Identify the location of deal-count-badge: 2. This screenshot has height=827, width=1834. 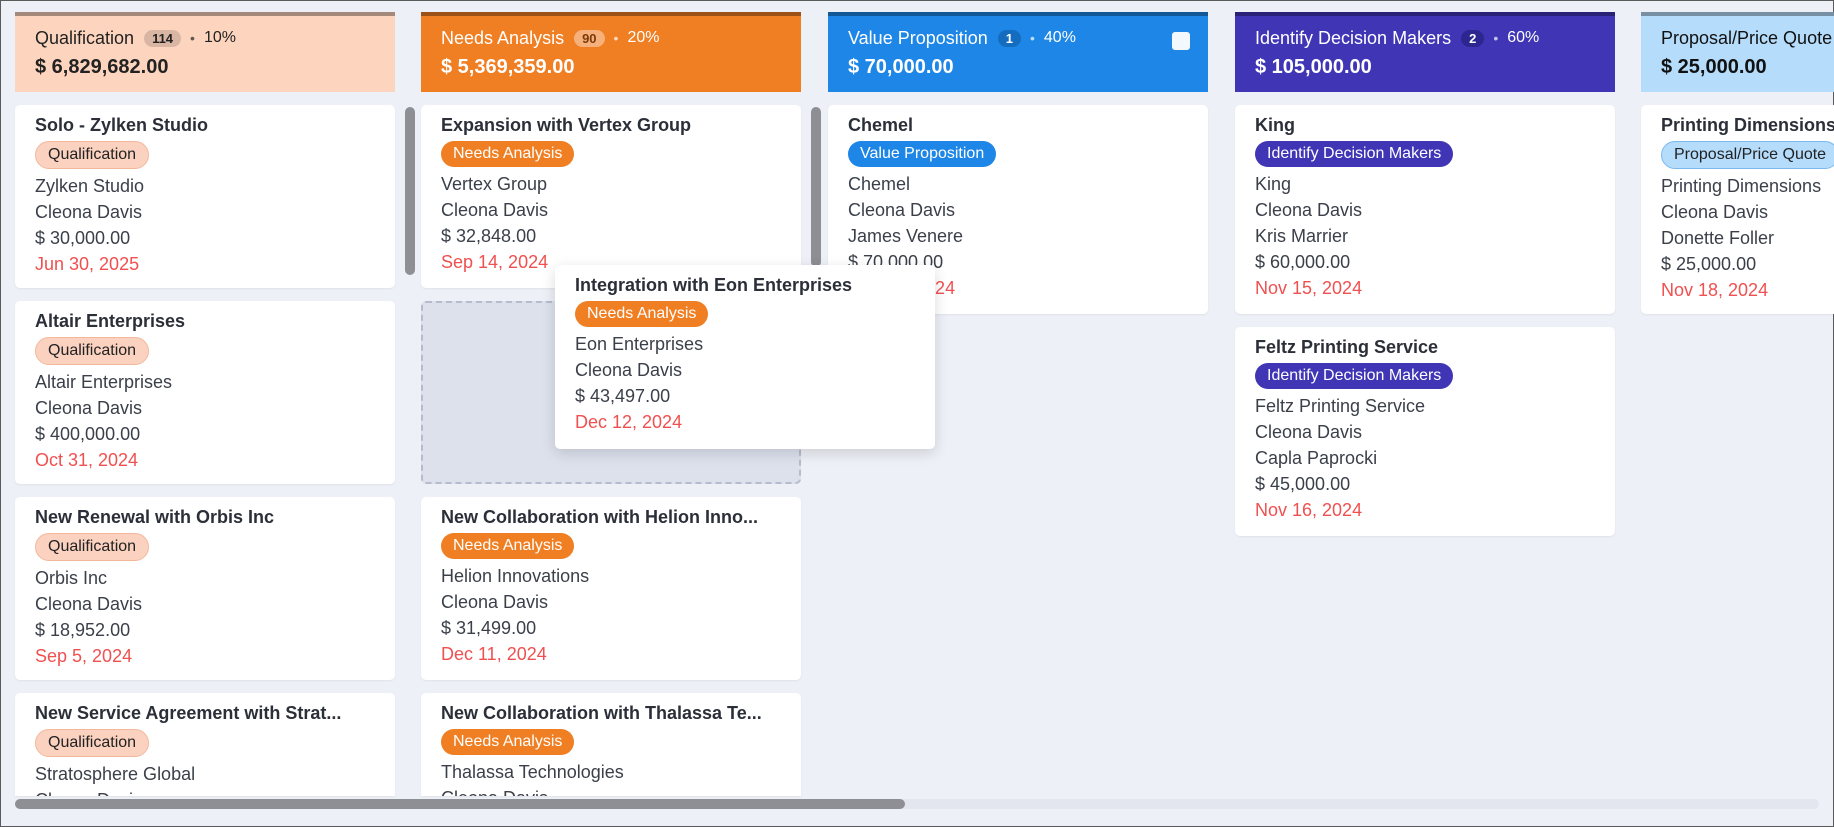
(1473, 38).